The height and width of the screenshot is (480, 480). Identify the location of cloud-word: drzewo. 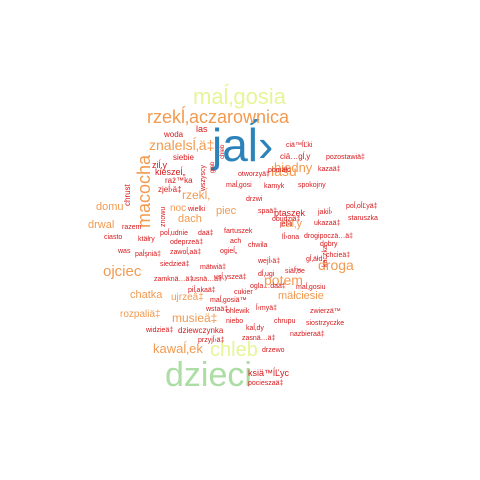
(273, 350).